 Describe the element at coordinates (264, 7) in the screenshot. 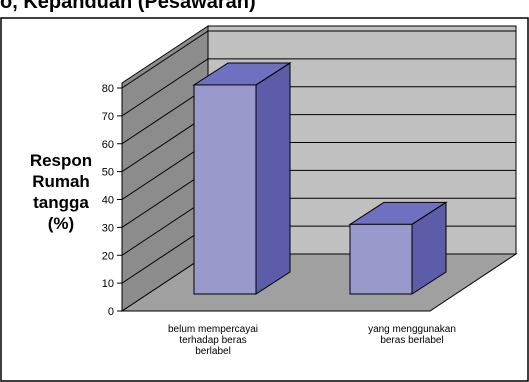

I see `chart-caption-fragment: o, Kepanduan (Pesawaran)` at that location.